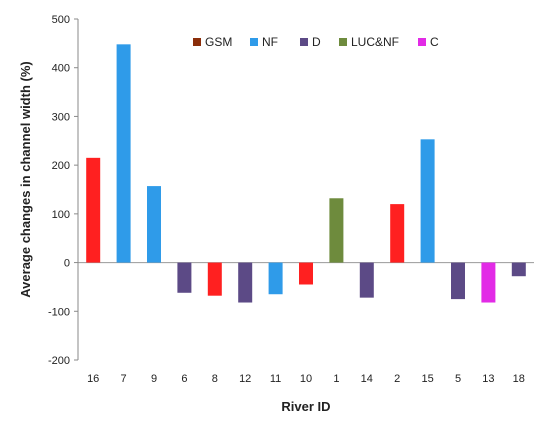 The image size is (550, 439). What do you see at coordinates (254, 42) in the screenshot?
I see `legend-swatch-nf` at bounding box center [254, 42].